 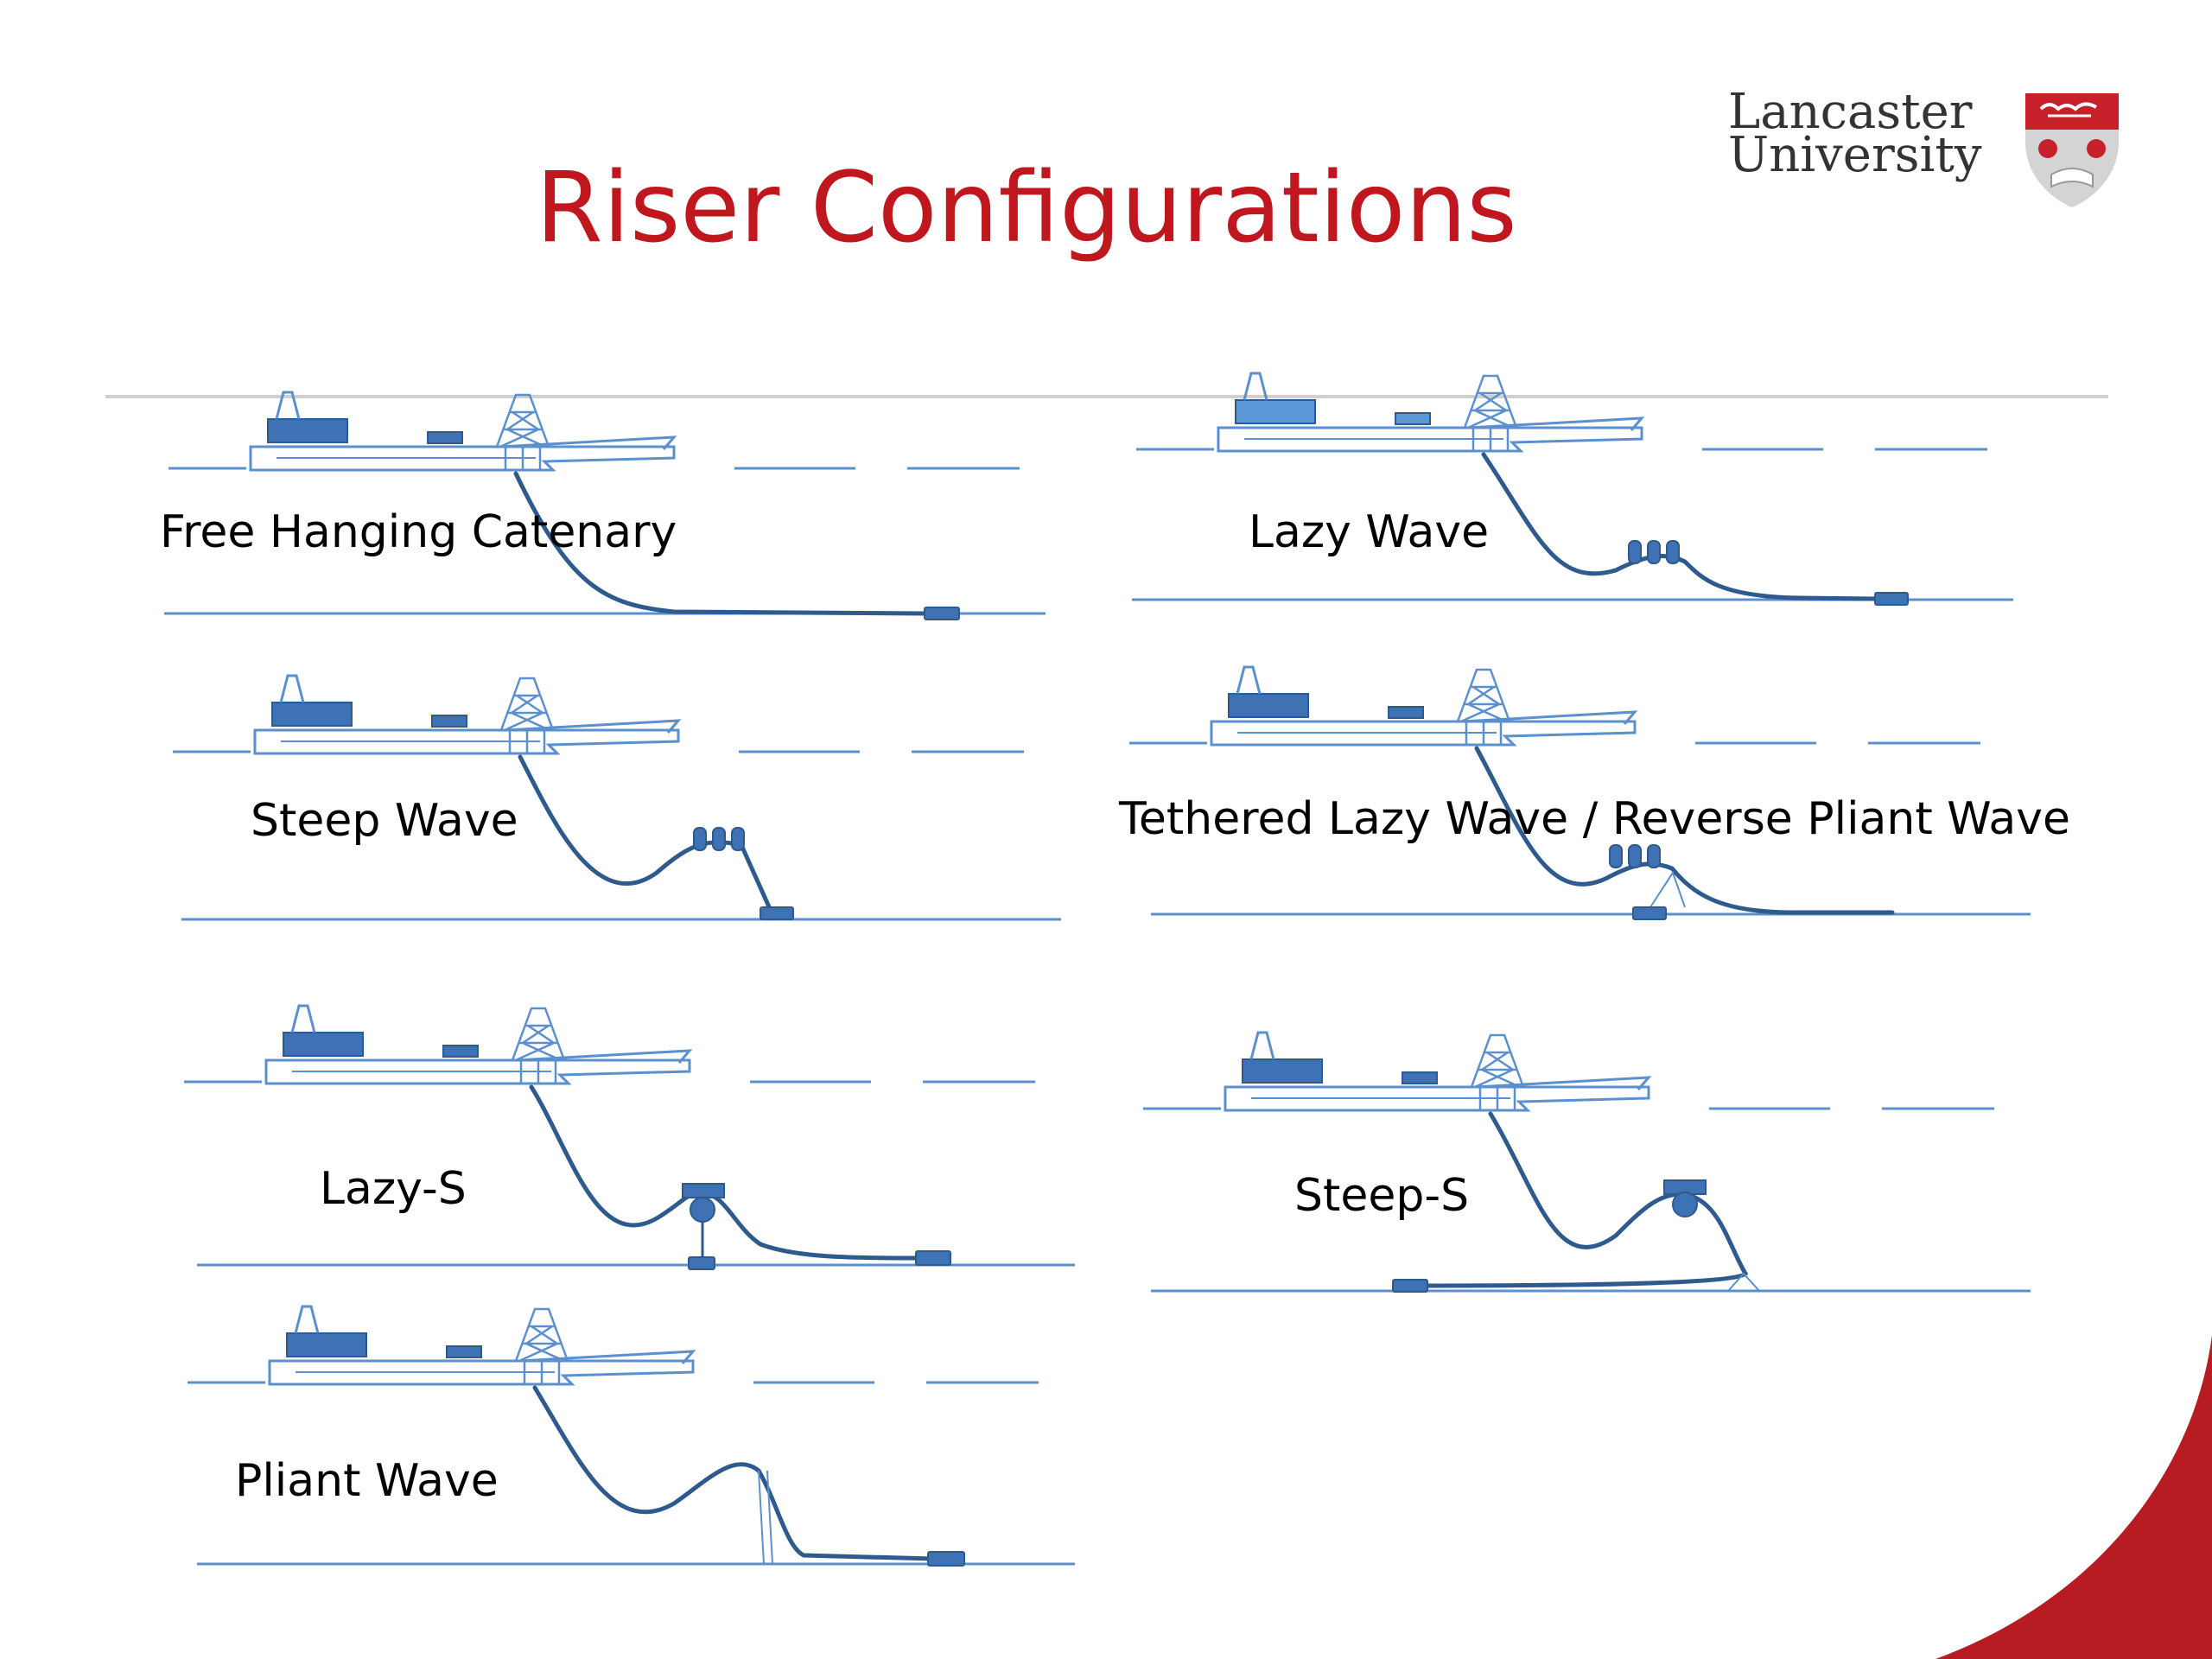 What do you see at coordinates (1026, 208) in the screenshot?
I see `slide-title: Riser Configurations` at bounding box center [1026, 208].